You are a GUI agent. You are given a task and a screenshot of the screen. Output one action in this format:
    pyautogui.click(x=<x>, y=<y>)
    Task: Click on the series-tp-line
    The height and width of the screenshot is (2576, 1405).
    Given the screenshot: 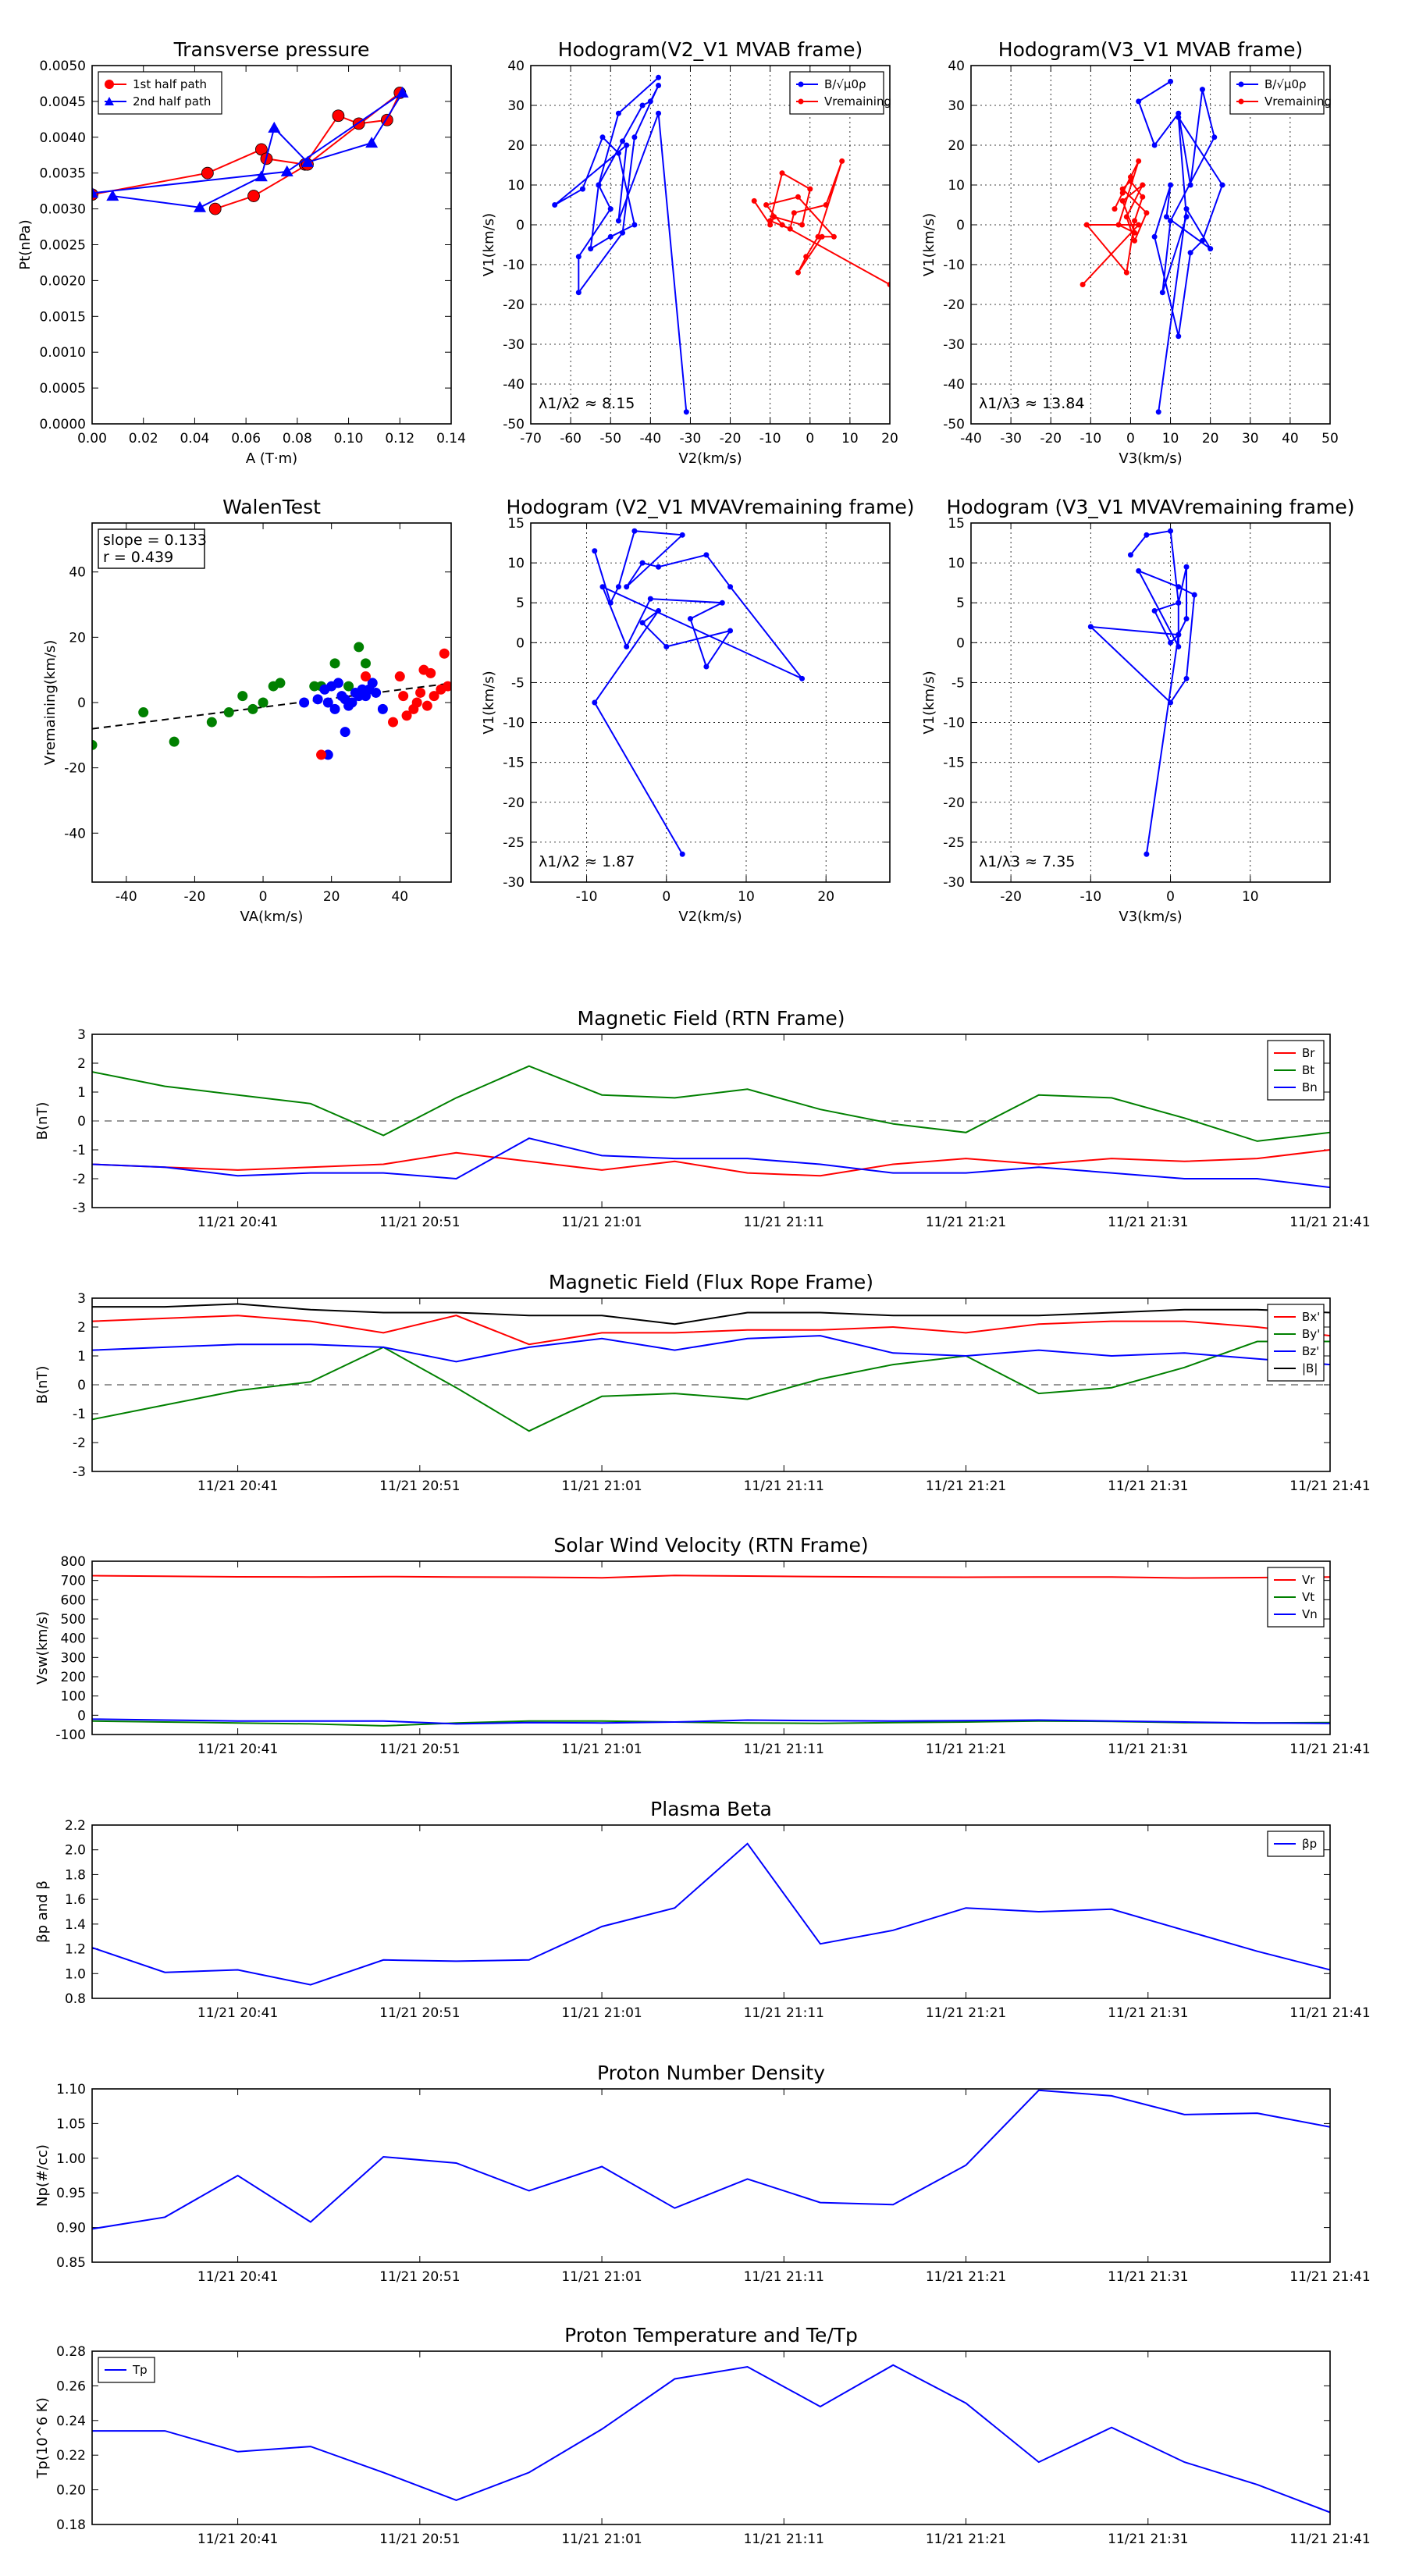 What is the action you would take?
    pyautogui.click(x=711, y=2439)
    